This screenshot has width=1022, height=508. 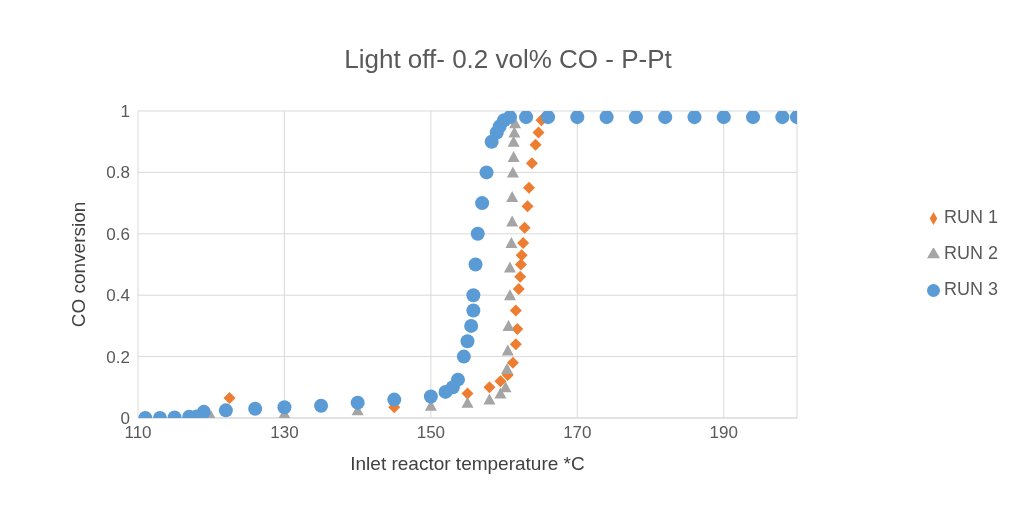 What do you see at coordinates (970, 289) in the screenshot?
I see `legend-label: RUN 3` at bounding box center [970, 289].